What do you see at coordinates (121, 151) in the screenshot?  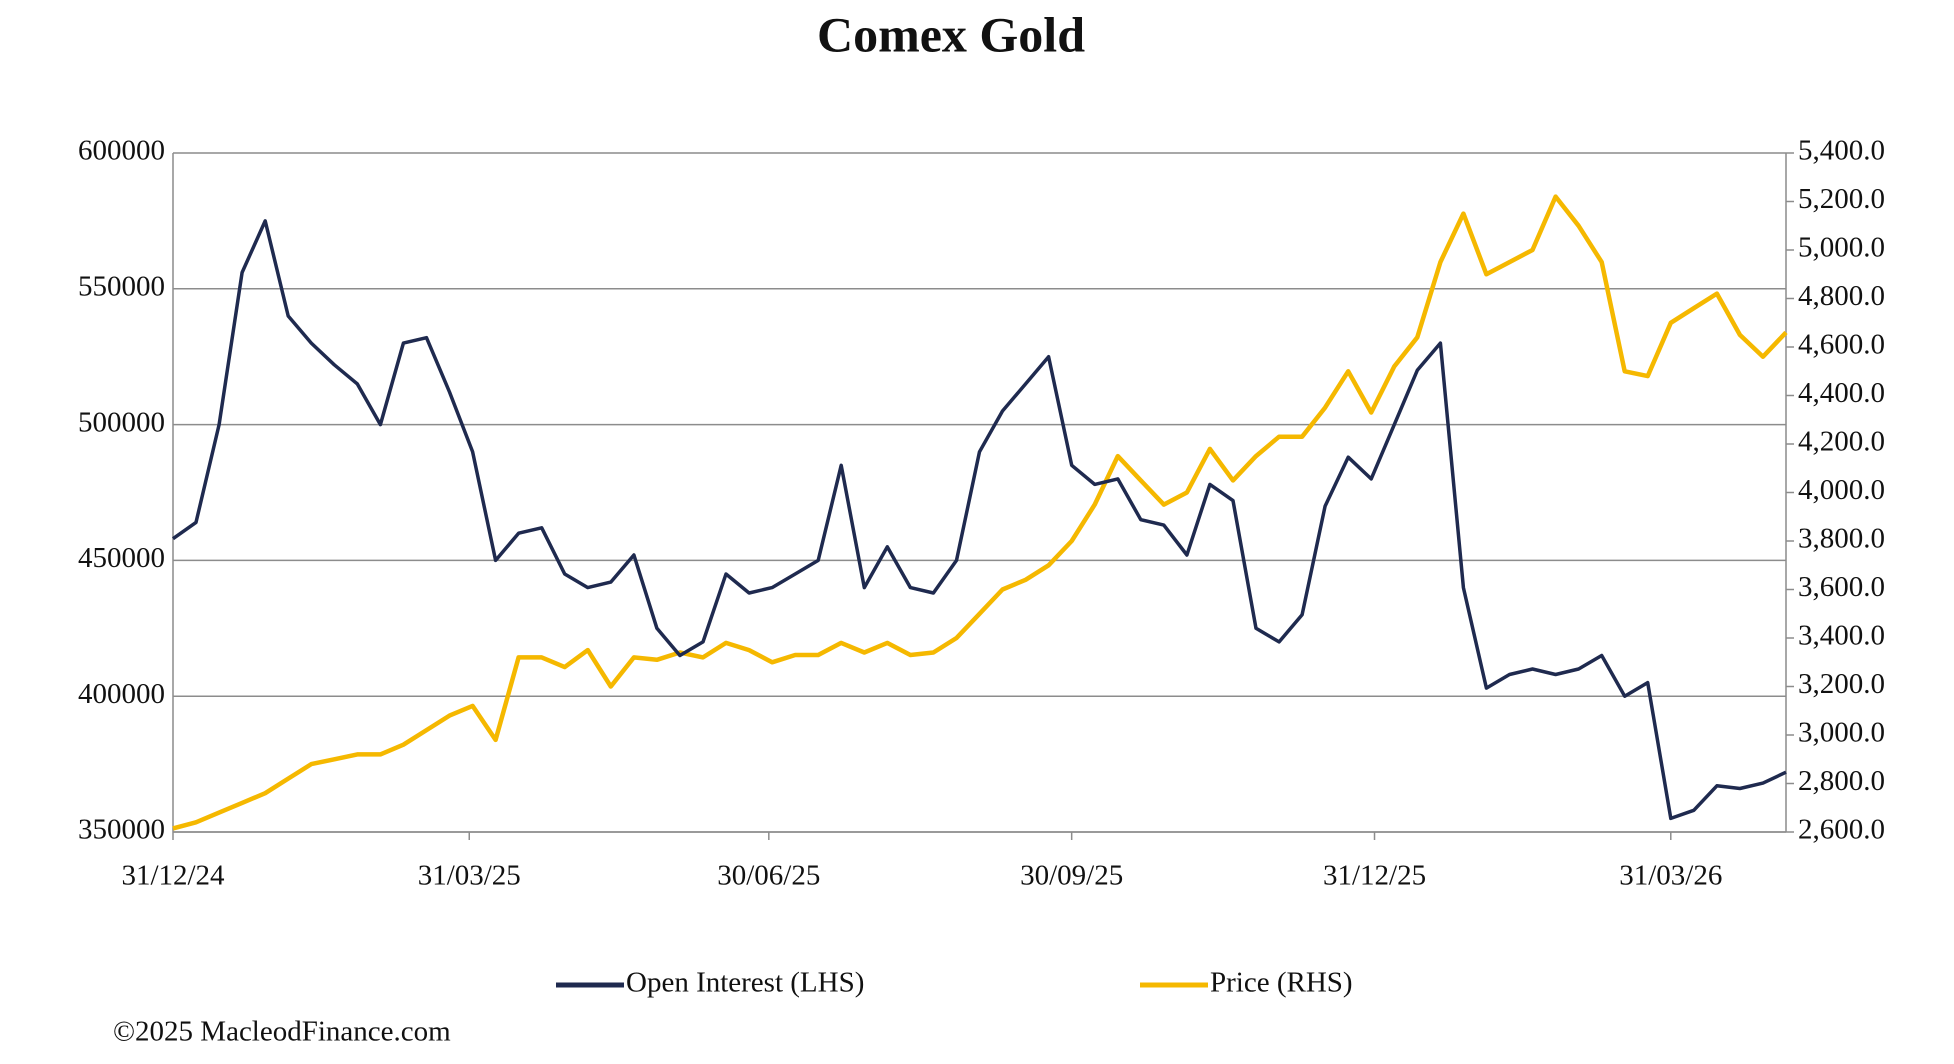 I see `y-tick-label: 600000` at bounding box center [121, 151].